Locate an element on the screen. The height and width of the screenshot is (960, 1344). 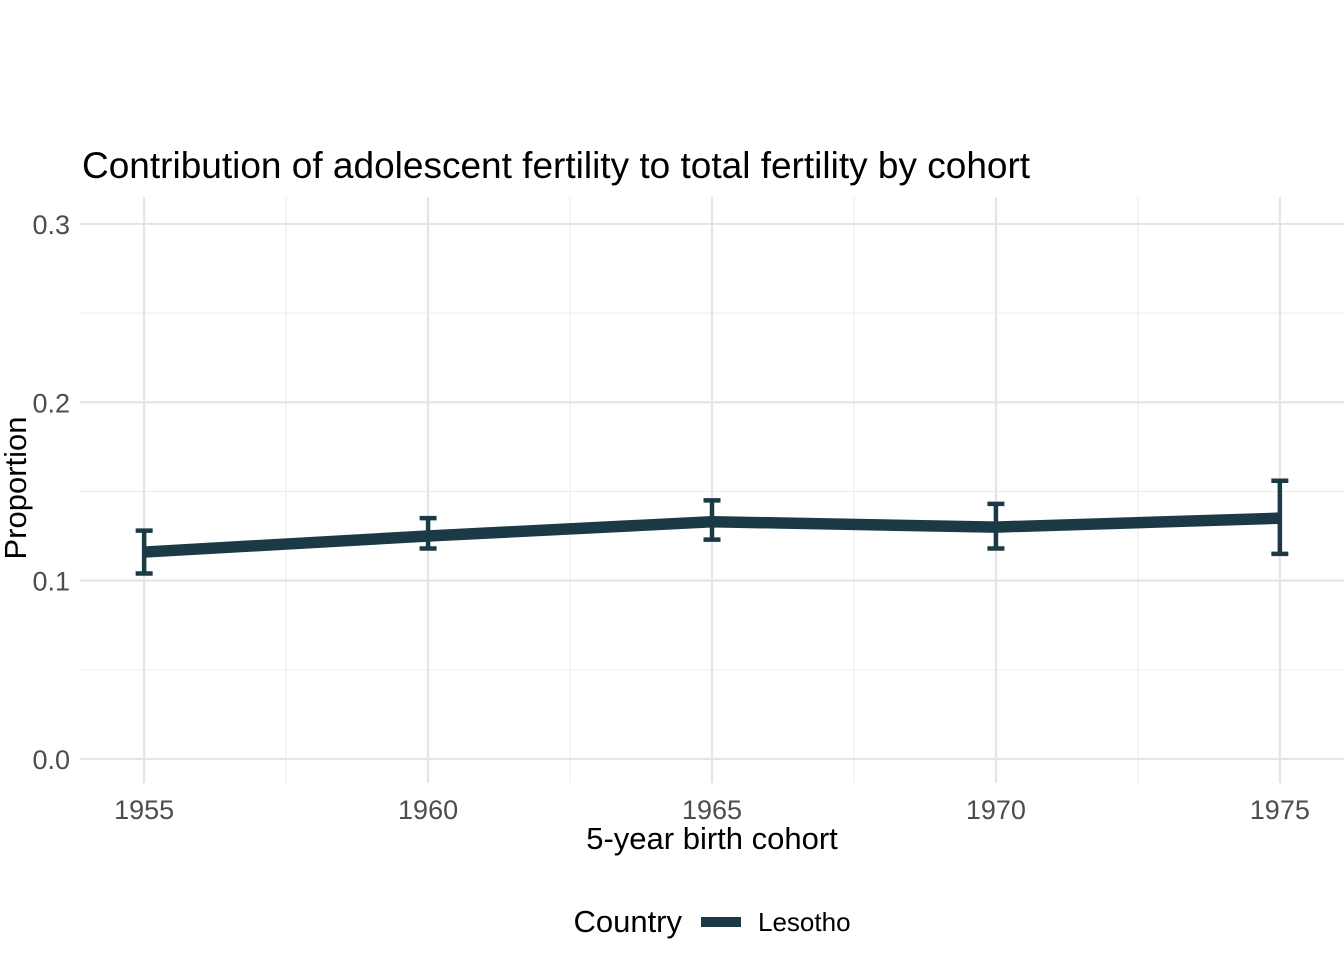
x-tick-label: 1965 is located at coordinates (712, 810).